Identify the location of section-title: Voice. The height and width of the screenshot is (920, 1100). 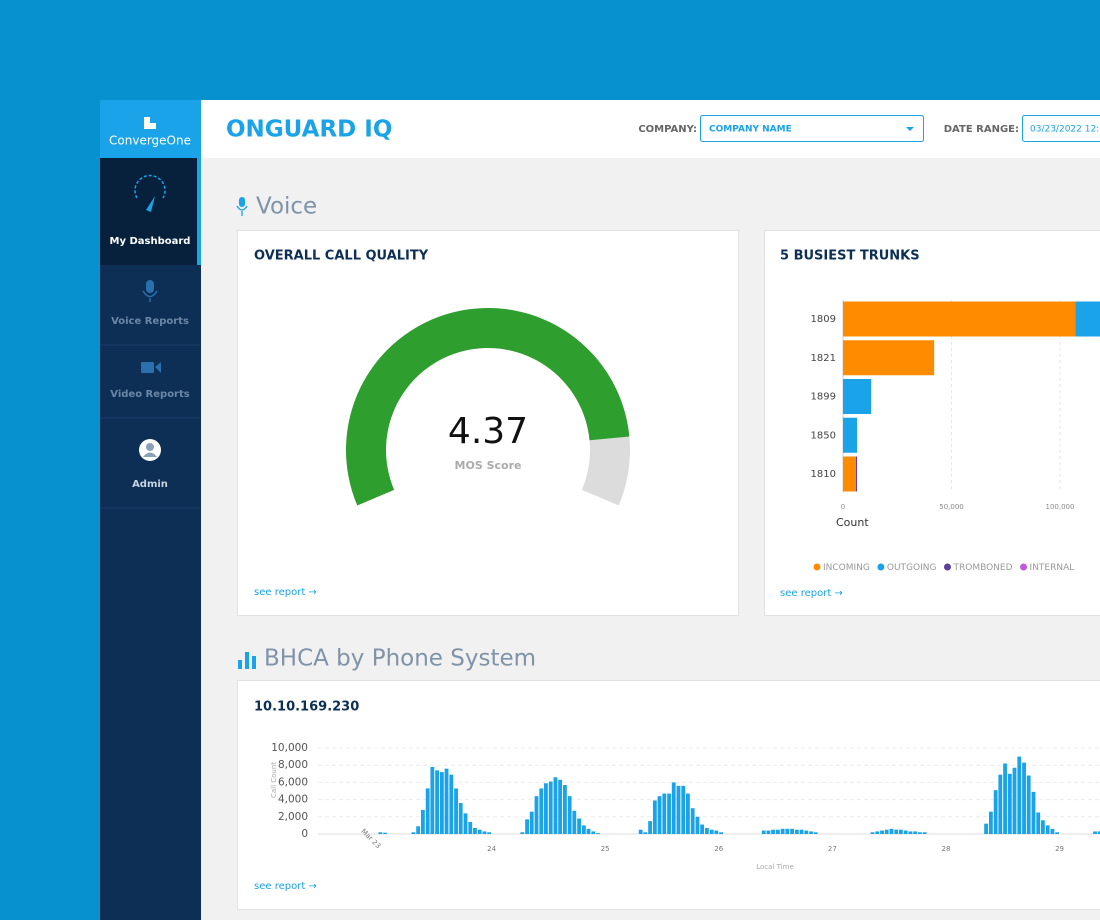
(286, 207).